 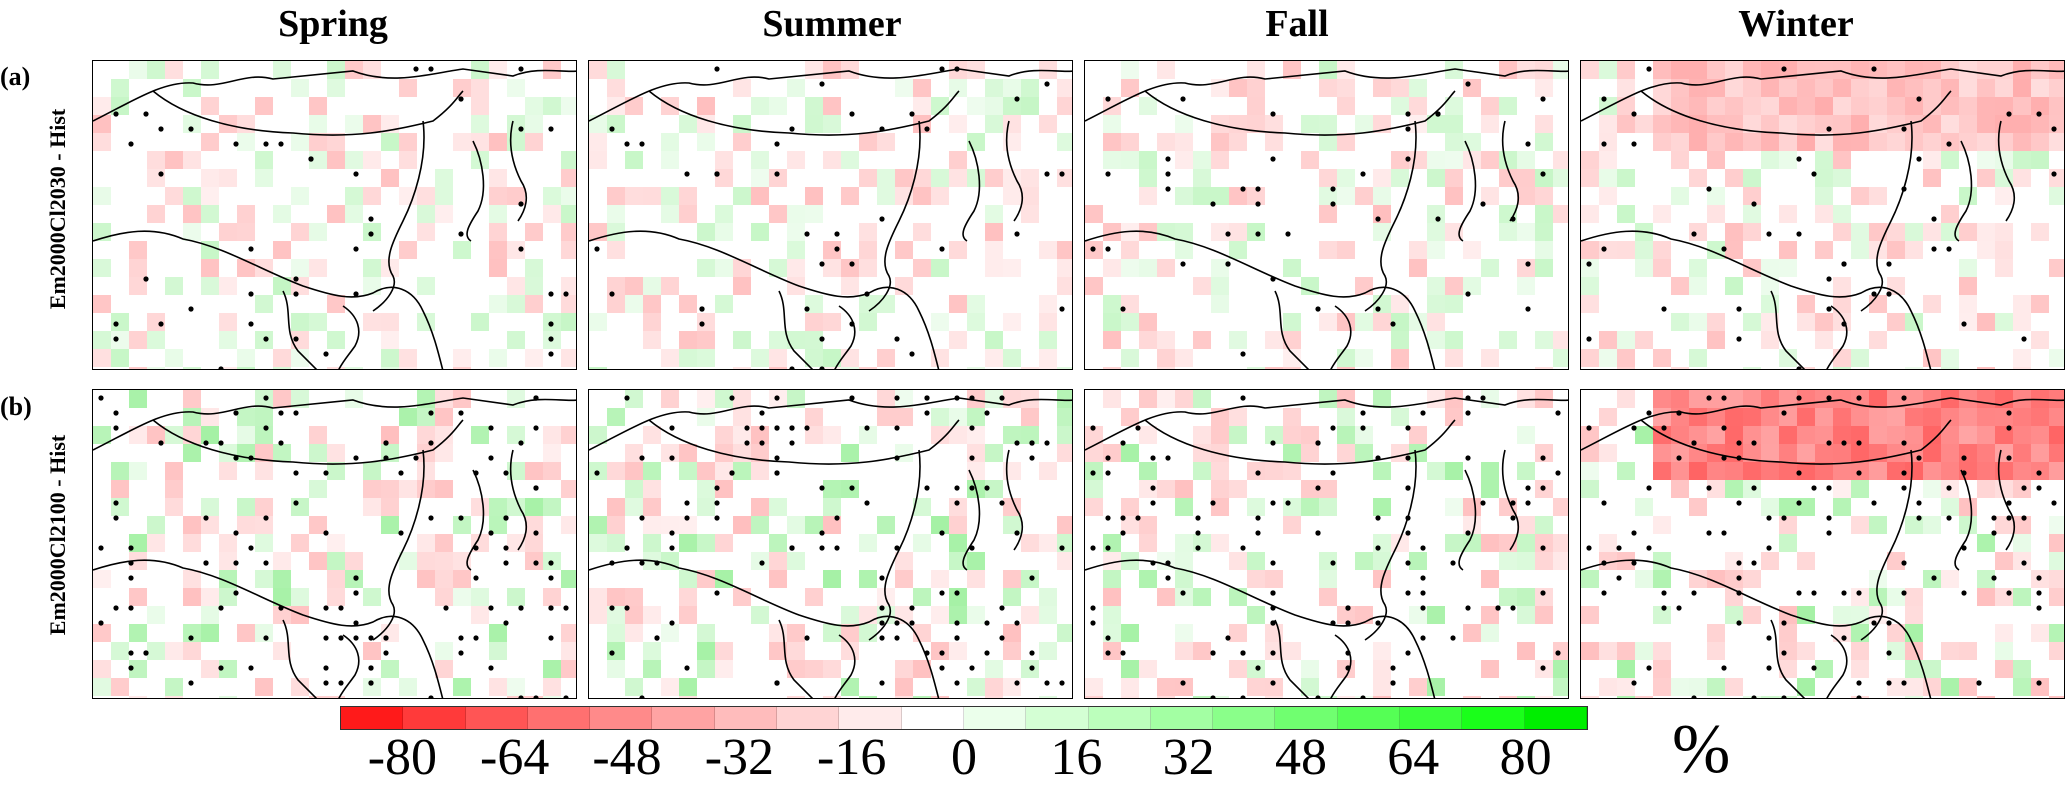 I want to click on row-name-a: Em2000Cl2030 - Hist, so click(x=57, y=209).